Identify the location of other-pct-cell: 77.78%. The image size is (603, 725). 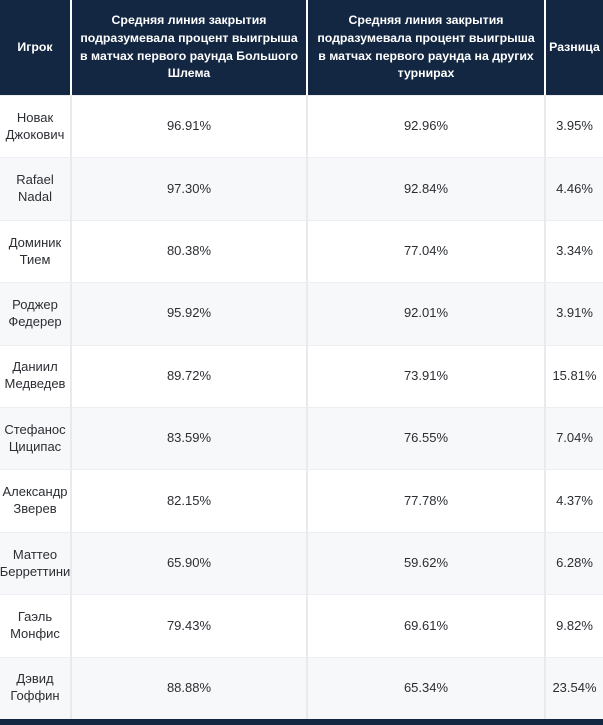
(425, 500).